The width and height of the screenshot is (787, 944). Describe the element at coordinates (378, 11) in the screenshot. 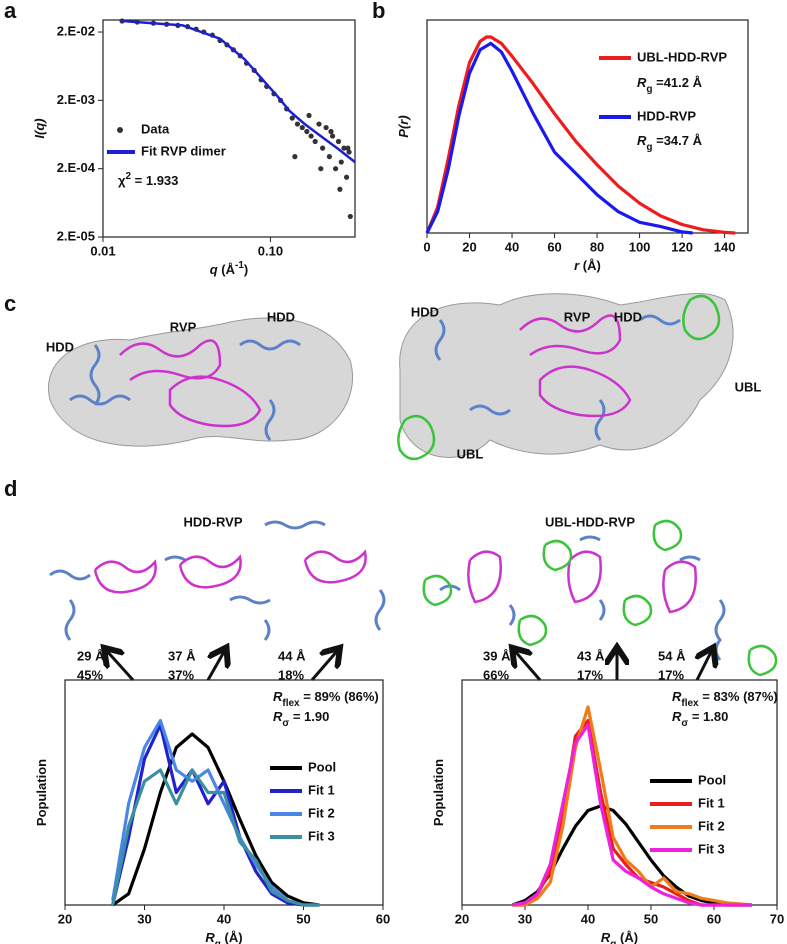

I see `panel-letter: b` at that location.